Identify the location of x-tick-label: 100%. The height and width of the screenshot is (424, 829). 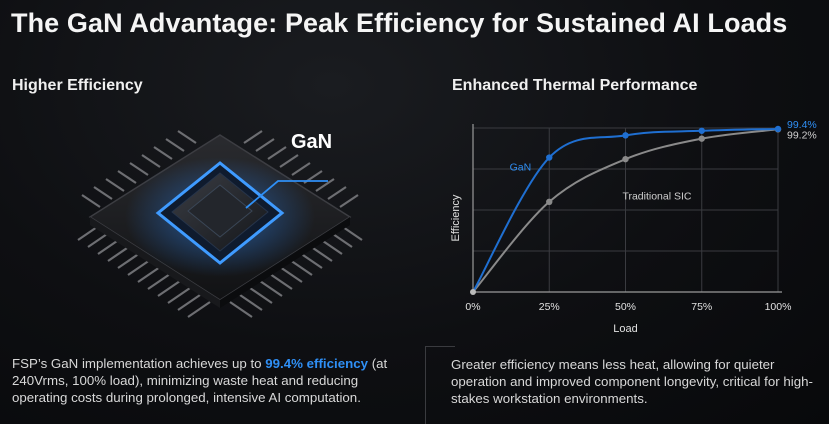
(778, 307).